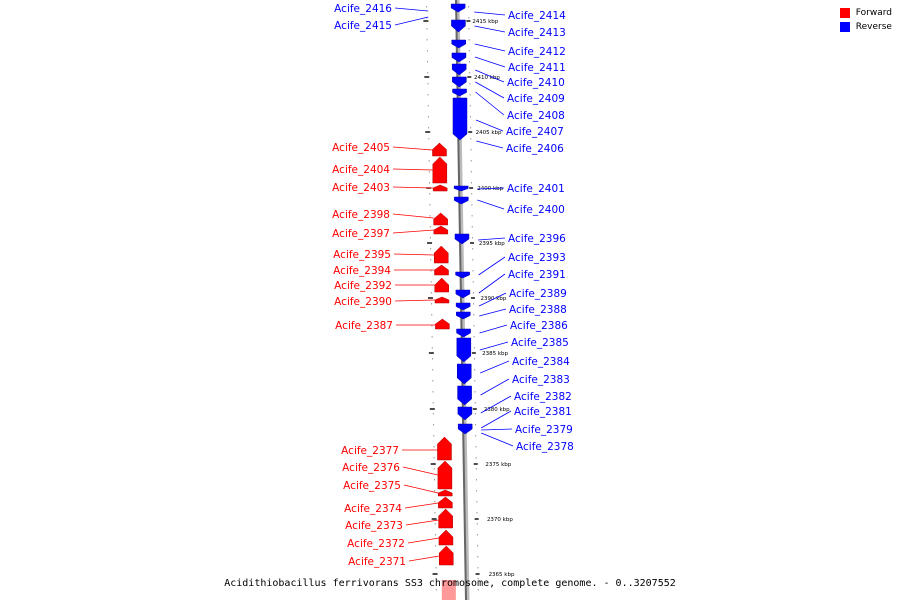  What do you see at coordinates (545, 447) in the screenshot?
I see `gene-label-acife_2378: Acife_2378` at bounding box center [545, 447].